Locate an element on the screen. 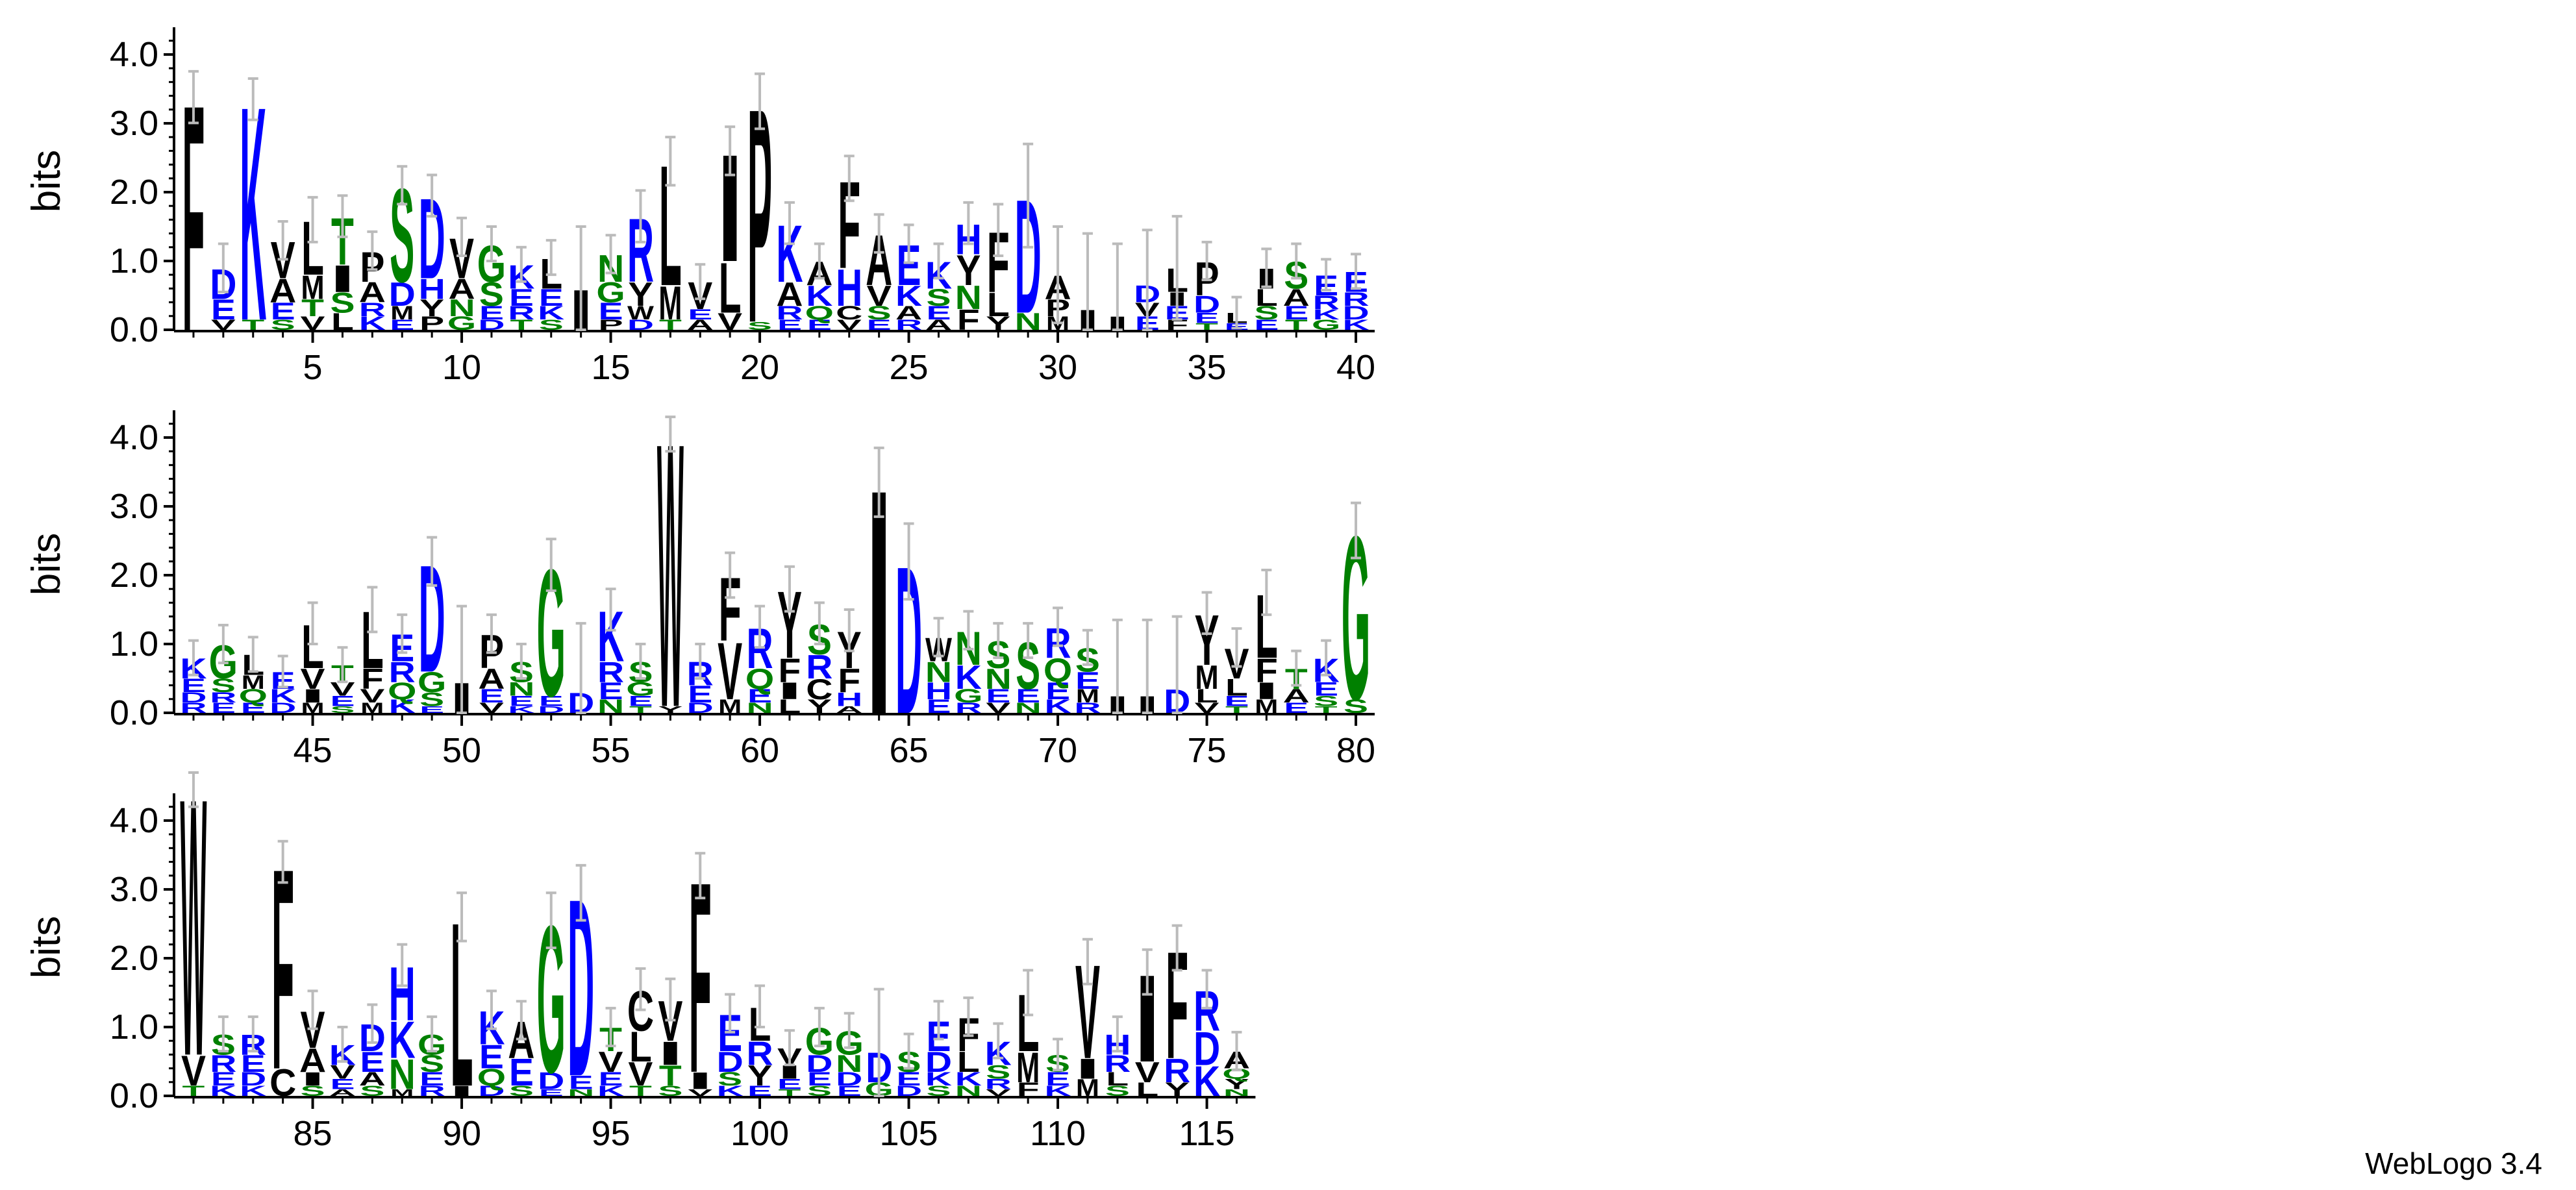  logo-position-80: SG is located at coordinates (1356, 618).